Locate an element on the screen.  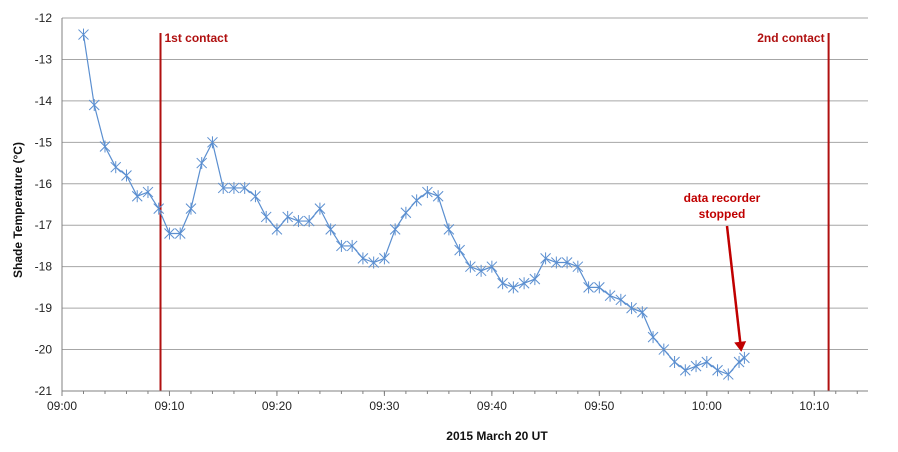
x-tick-label: 09:10 is located at coordinates (169, 406).